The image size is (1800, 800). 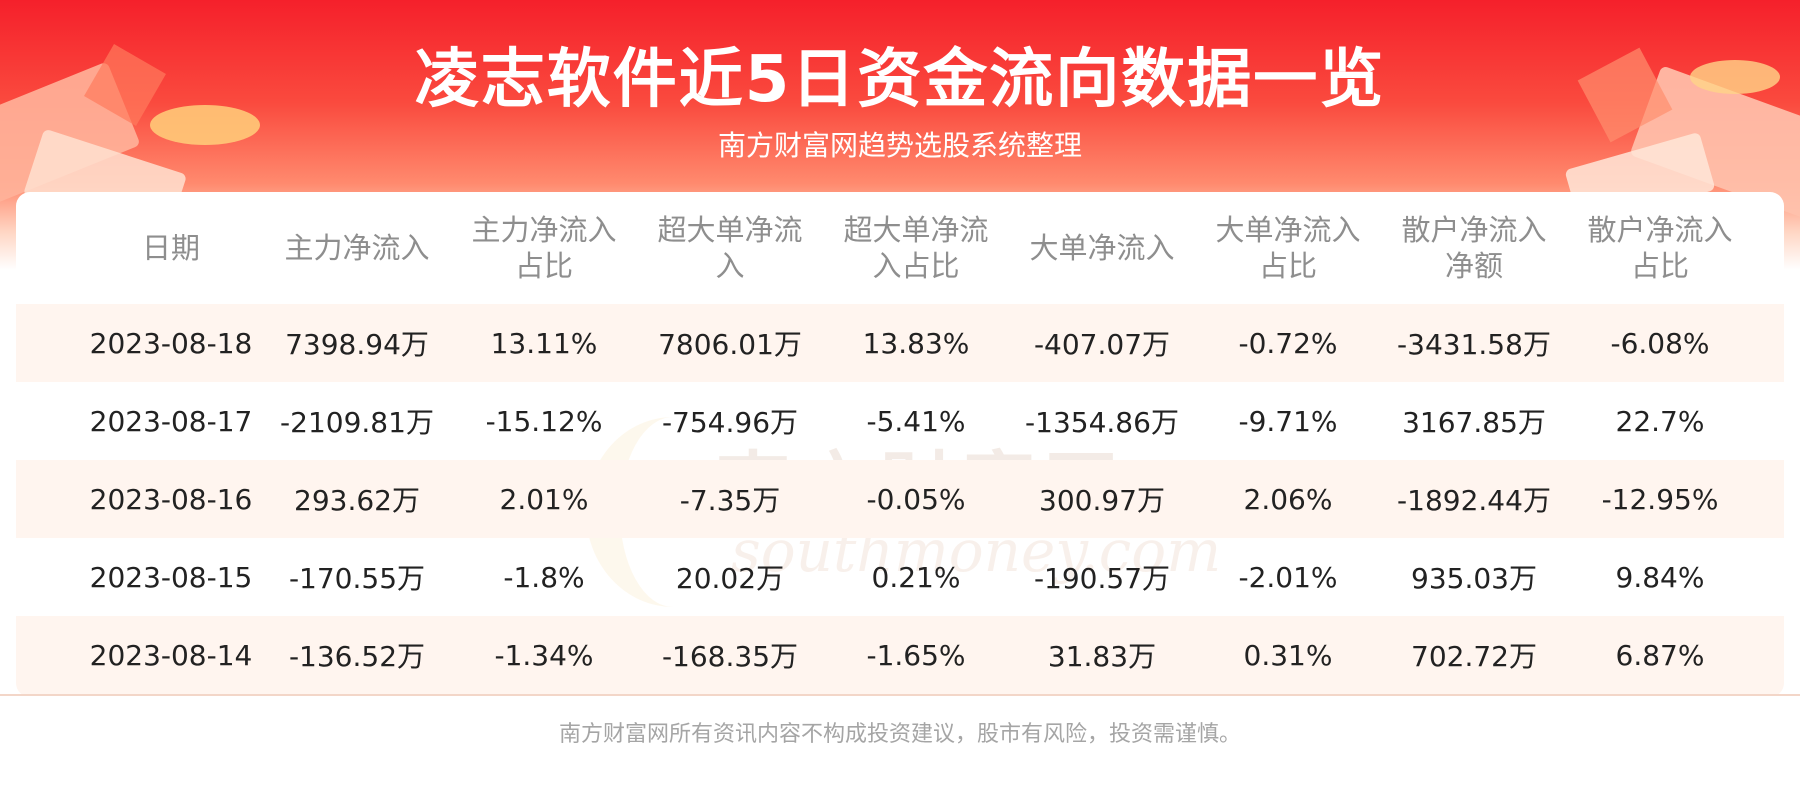 I want to click on cell-date: 2023-08-15, so click(x=171, y=577).